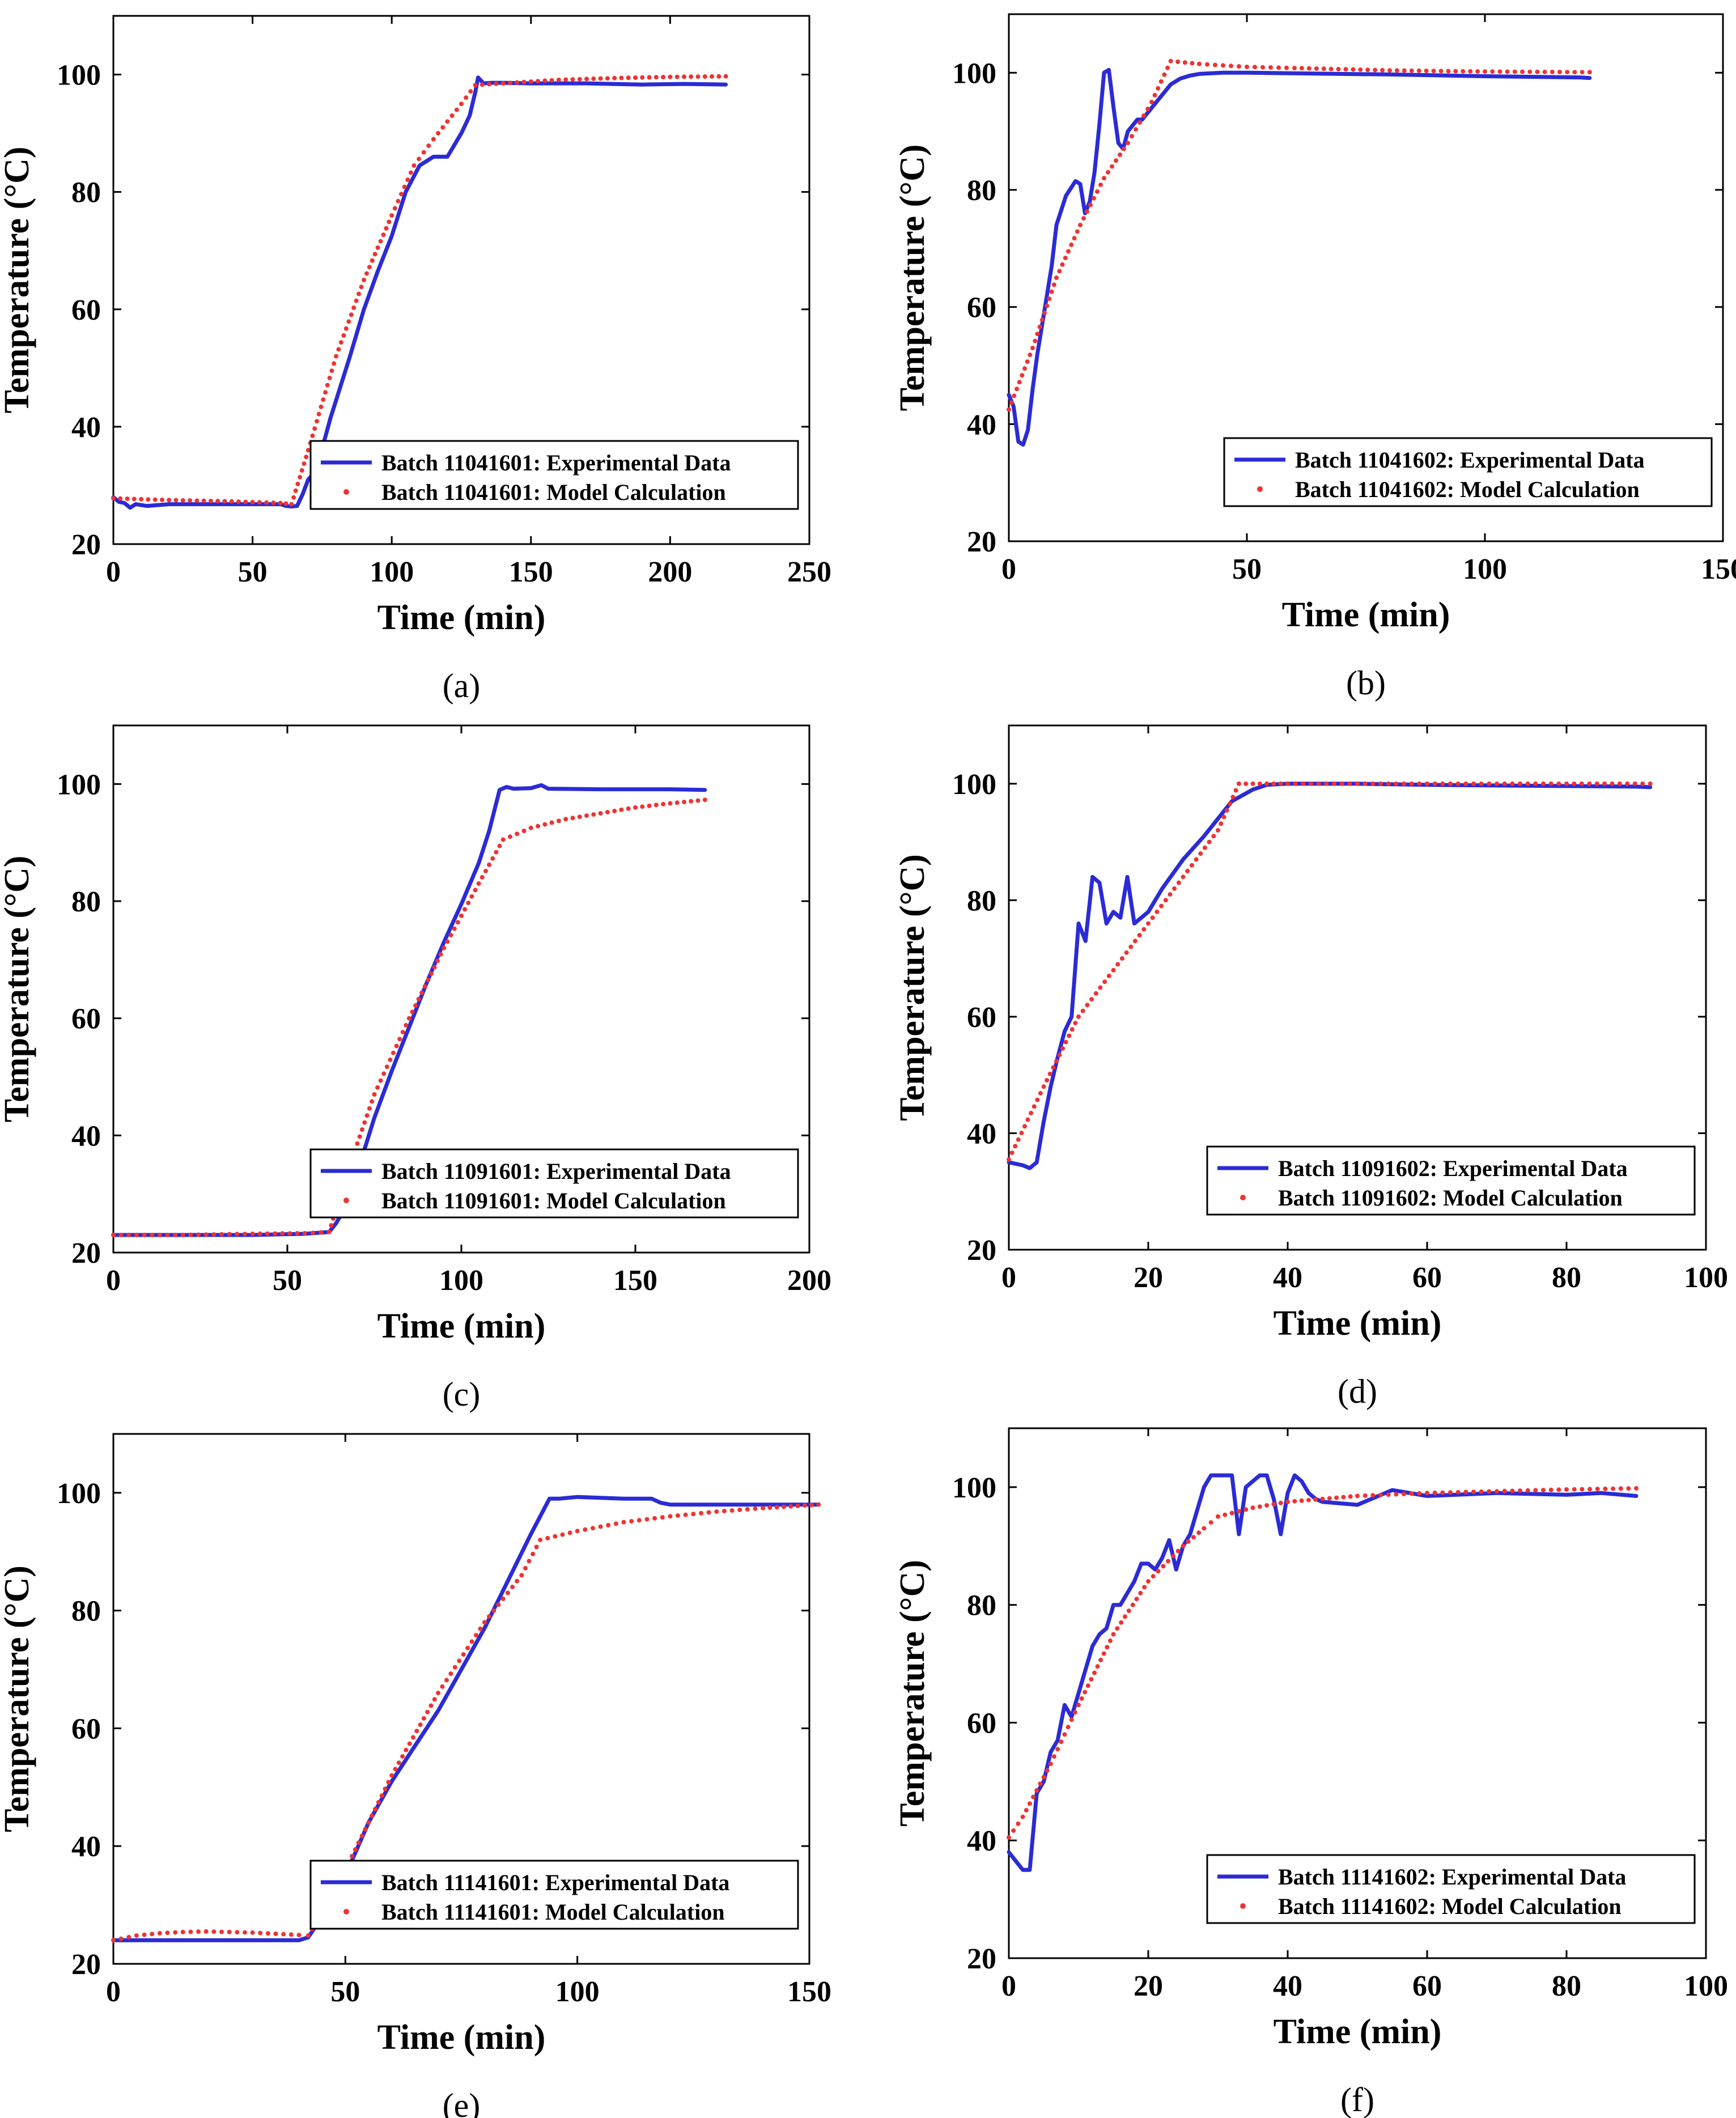  Describe the element at coordinates (1706, 1986) in the screenshot. I see `x-tick-label: 100` at that location.